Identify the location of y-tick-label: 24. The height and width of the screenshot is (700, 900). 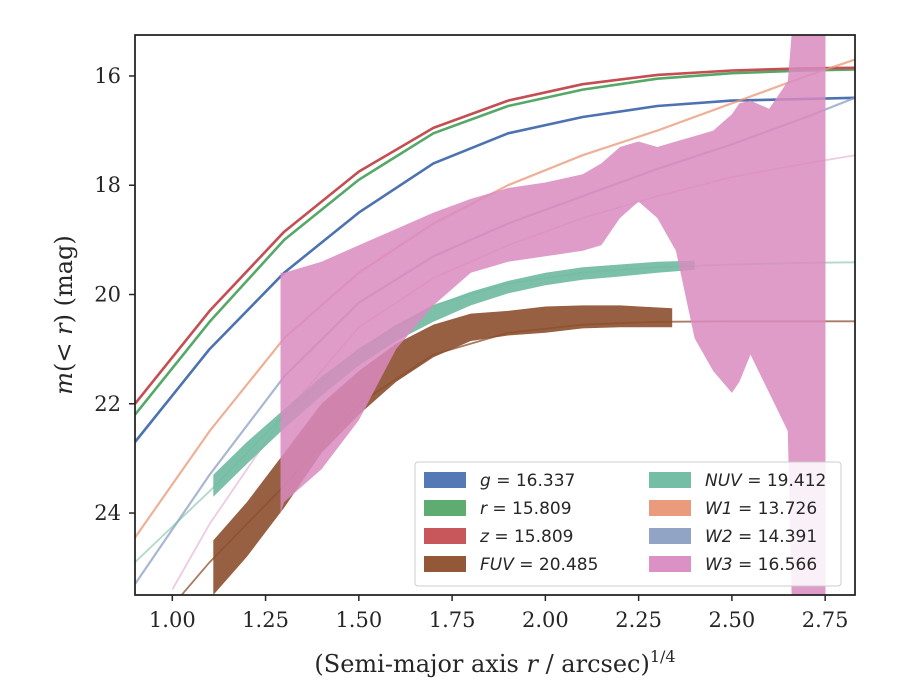
(107, 513).